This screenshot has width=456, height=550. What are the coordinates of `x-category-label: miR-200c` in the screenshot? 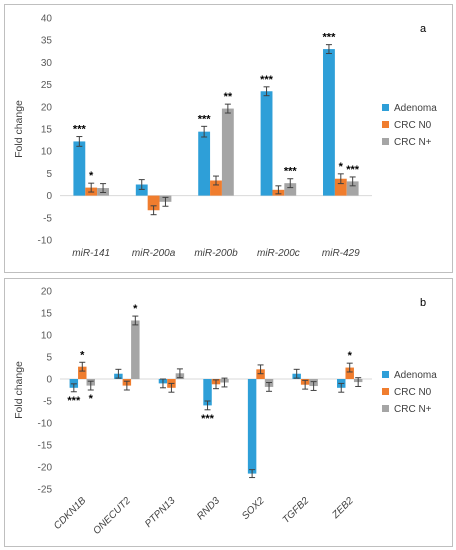 It's located at (278, 253).